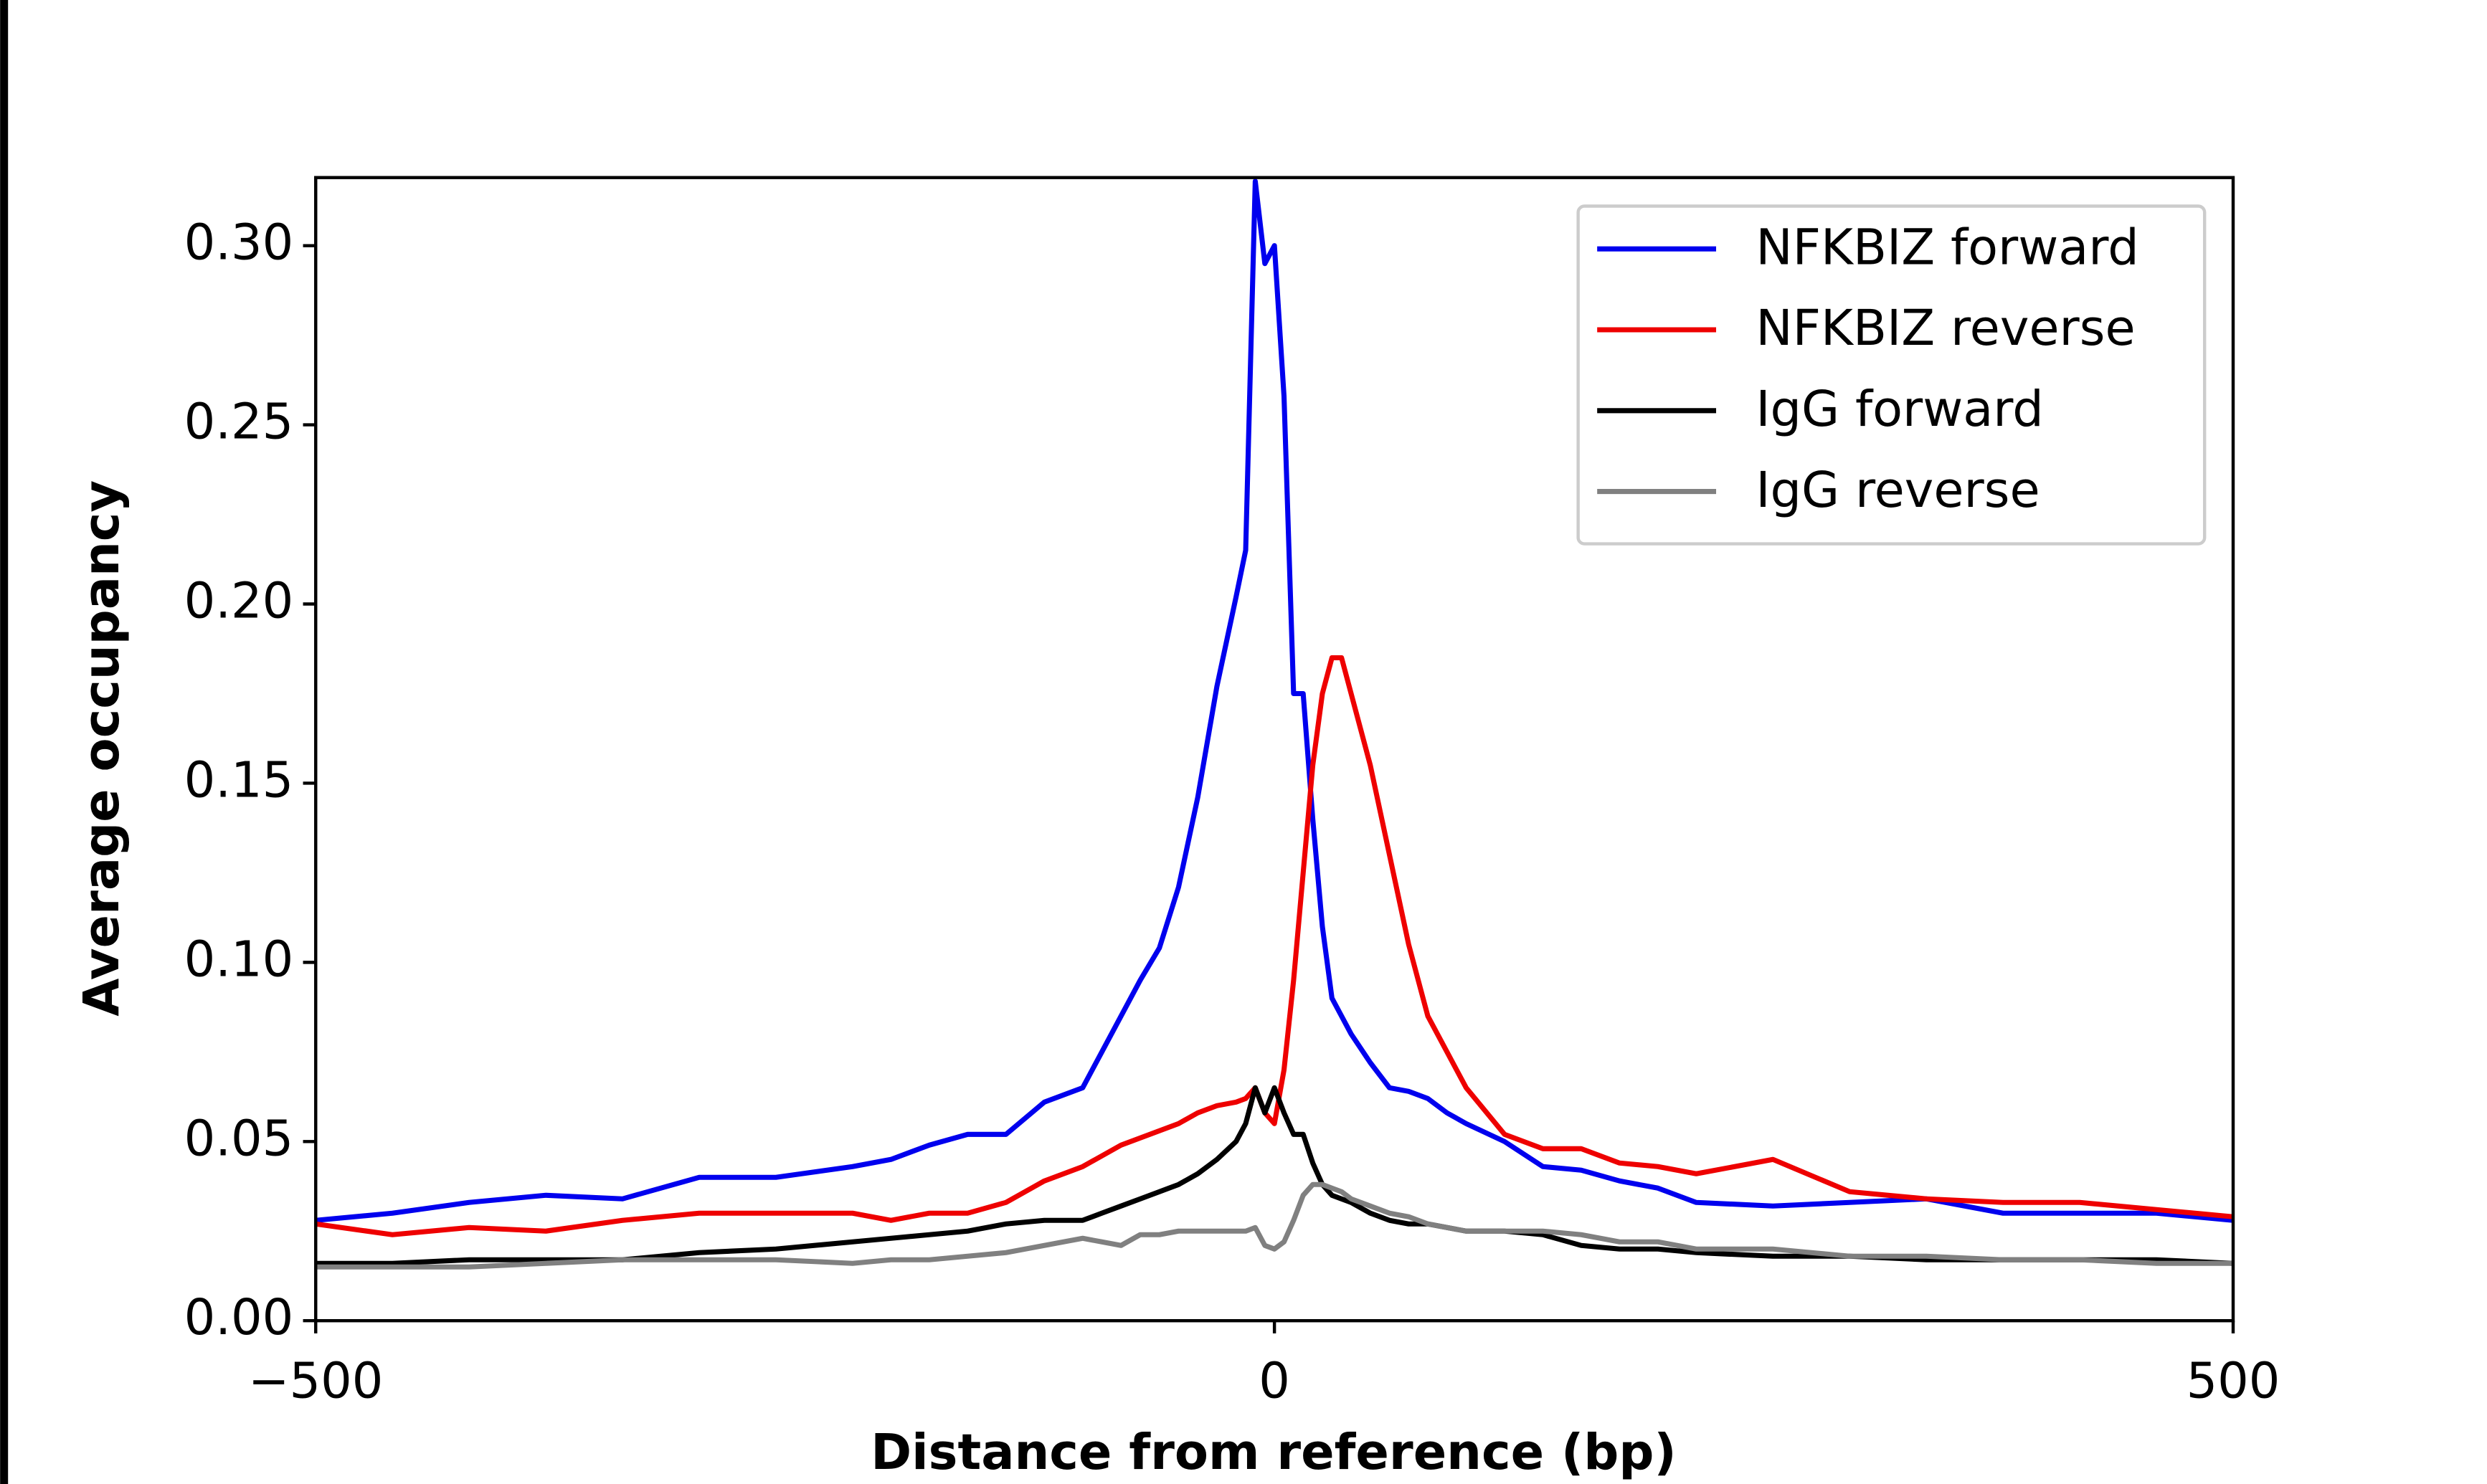 This screenshot has height=1484, width=2487. Describe the element at coordinates (315, 1382) in the screenshot. I see `x-tick-label: −500` at that location.